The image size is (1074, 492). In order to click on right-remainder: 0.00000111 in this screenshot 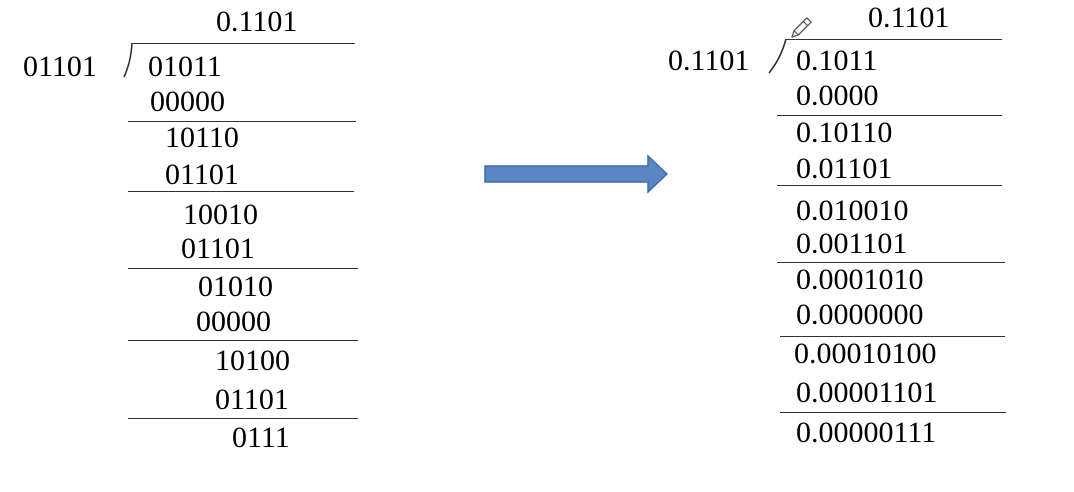, I will do `click(866, 432)`.